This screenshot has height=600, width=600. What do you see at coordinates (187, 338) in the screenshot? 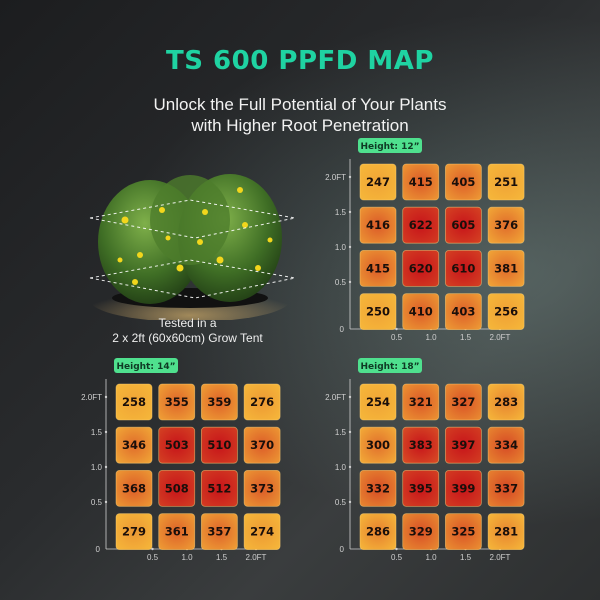
I see `caption-line-2: 2 x 2ft (60x60cm) Grow Tent` at bounding box center [187, 338].